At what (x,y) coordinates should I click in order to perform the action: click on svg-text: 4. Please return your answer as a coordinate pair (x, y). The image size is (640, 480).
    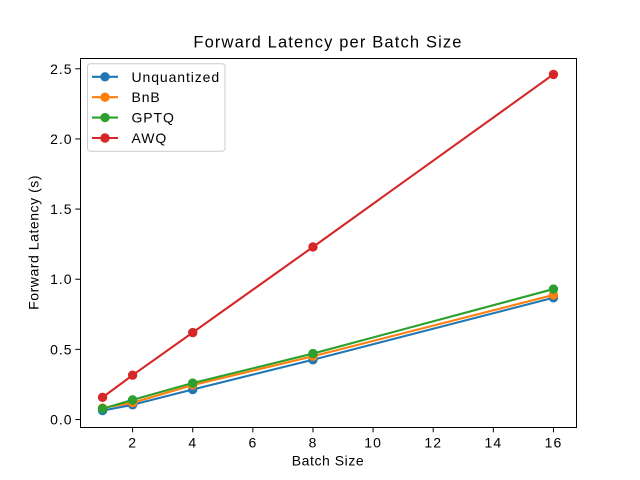
    Looking at the image, I should click on (192, 443).